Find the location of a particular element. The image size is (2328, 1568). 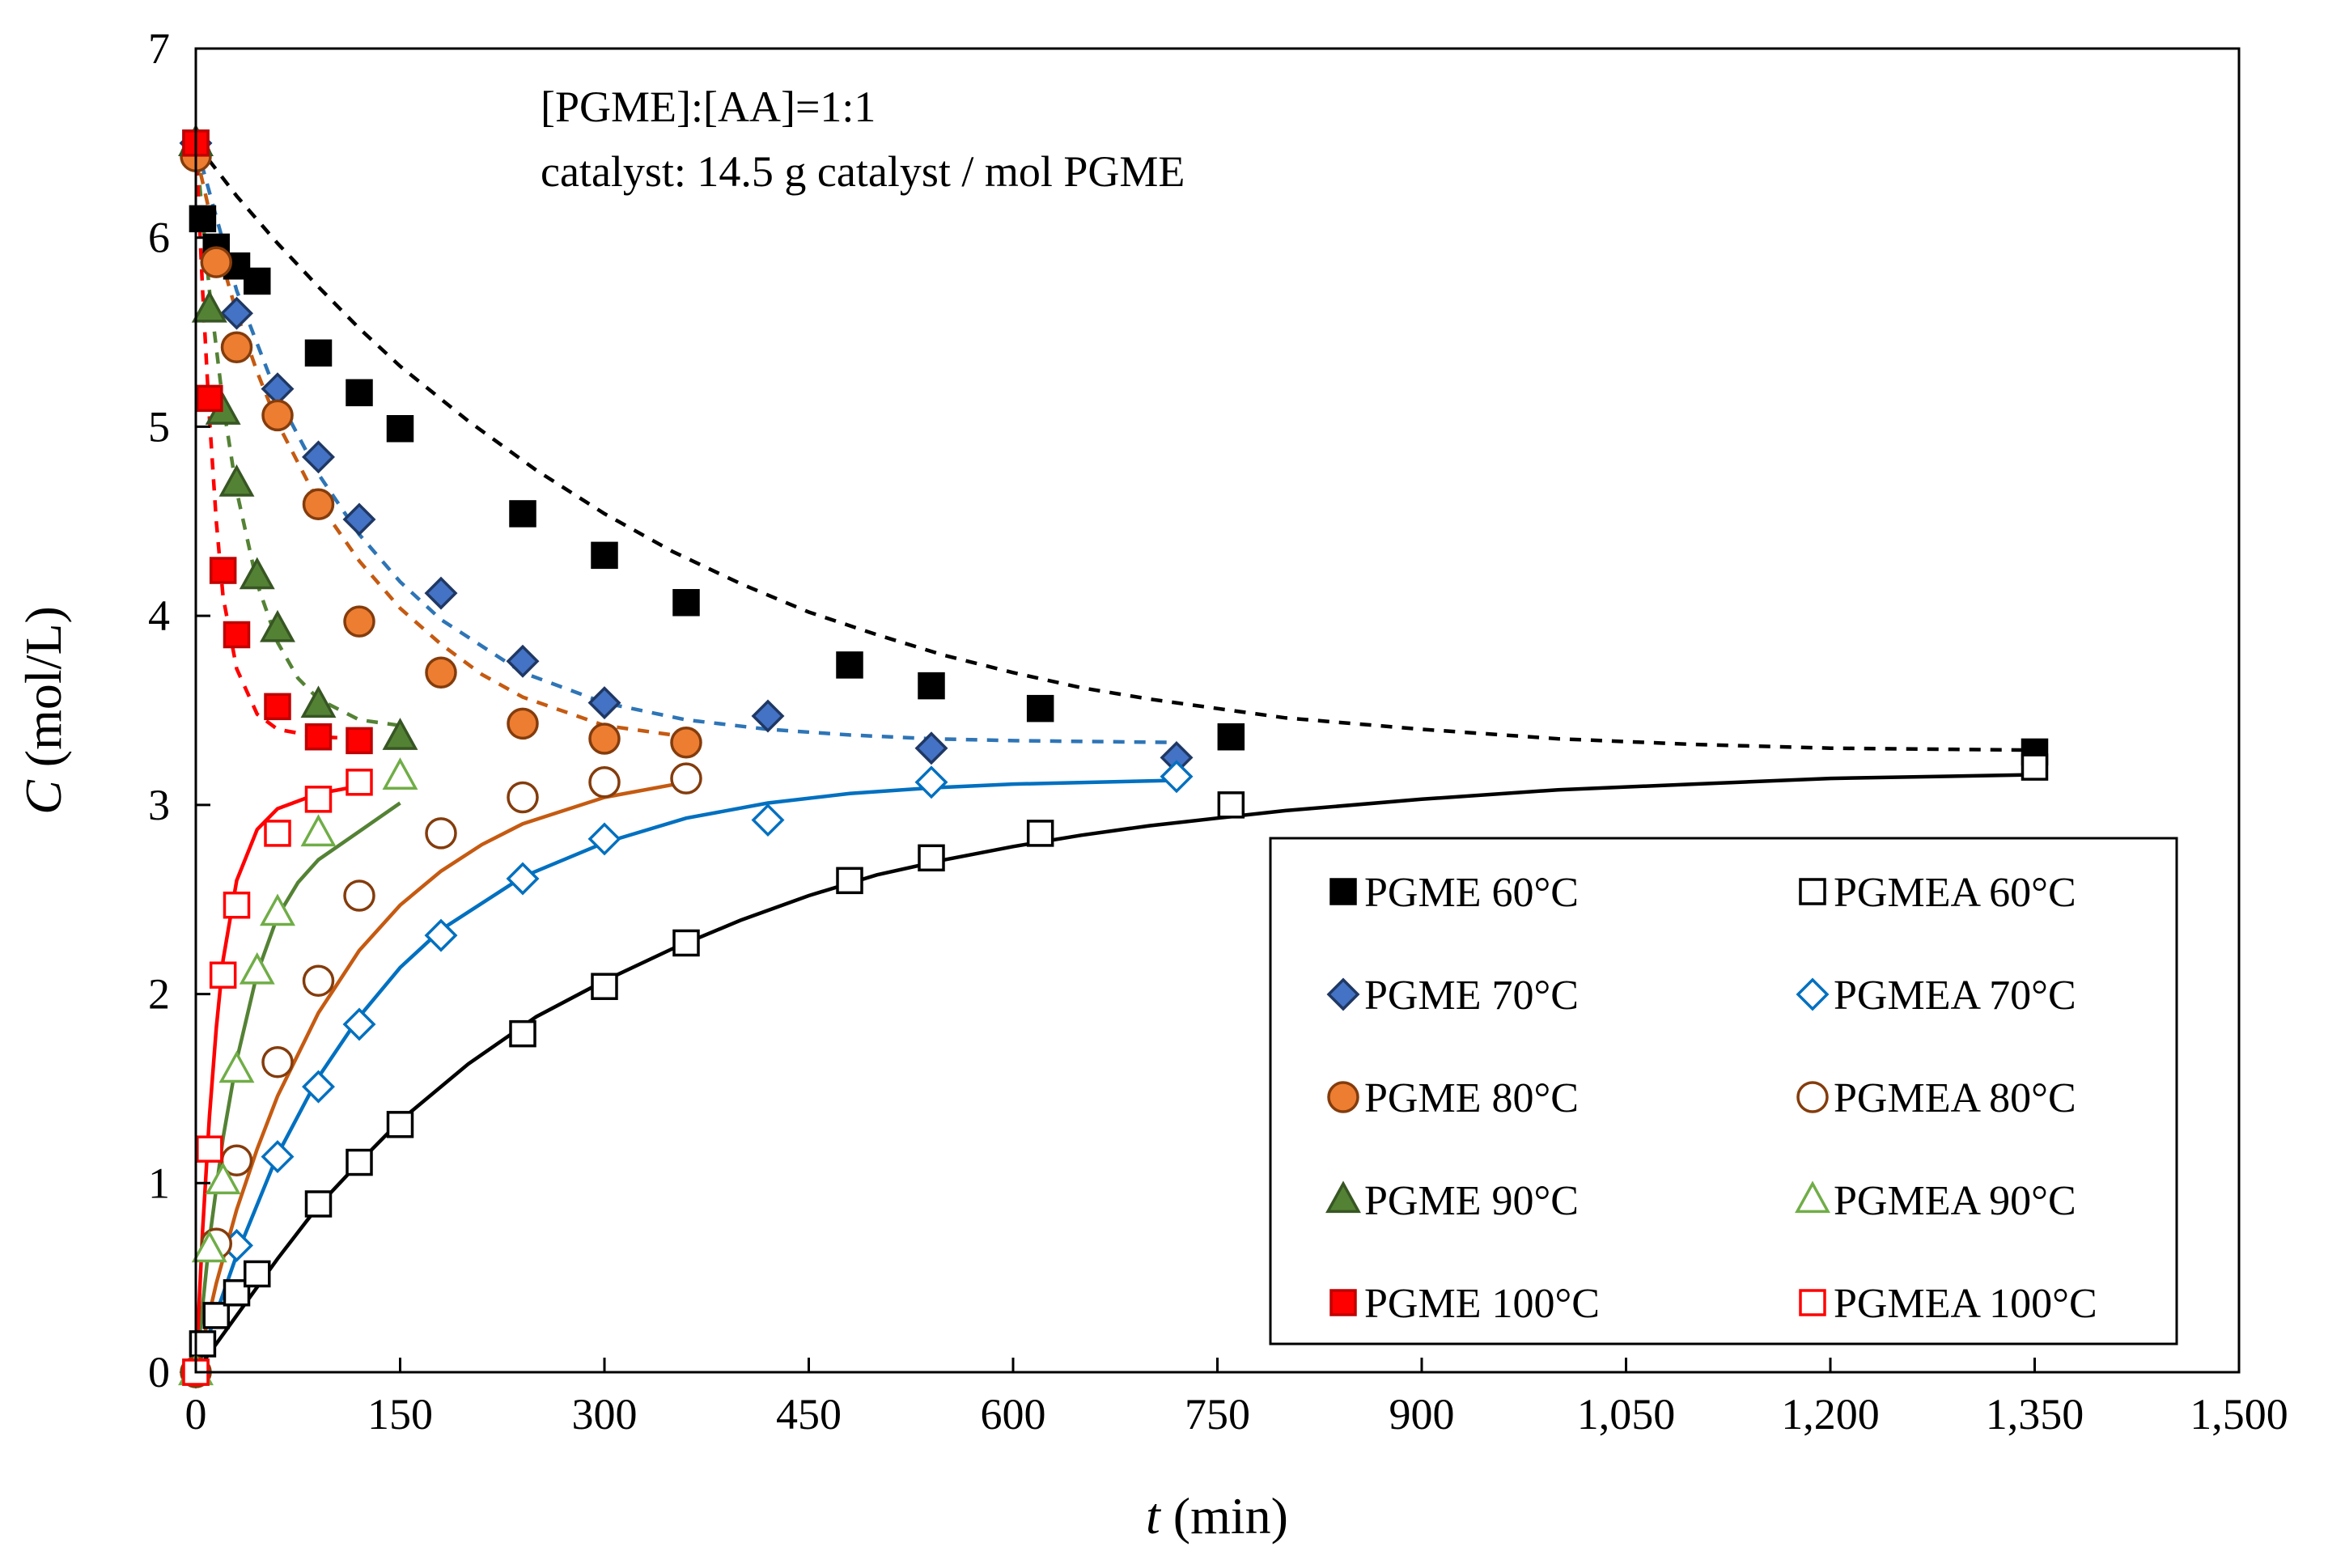

series-pgme-80c is located at coordinates (441, 450).